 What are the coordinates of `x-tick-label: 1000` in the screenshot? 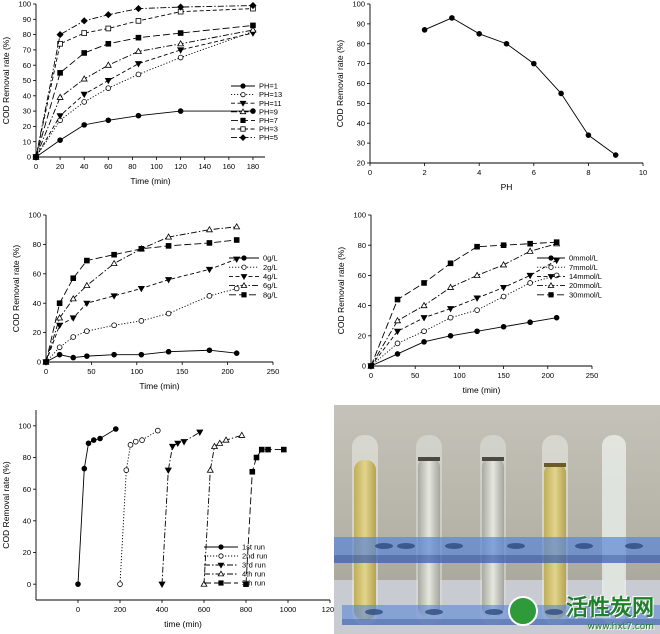 It's located at (288, 609).